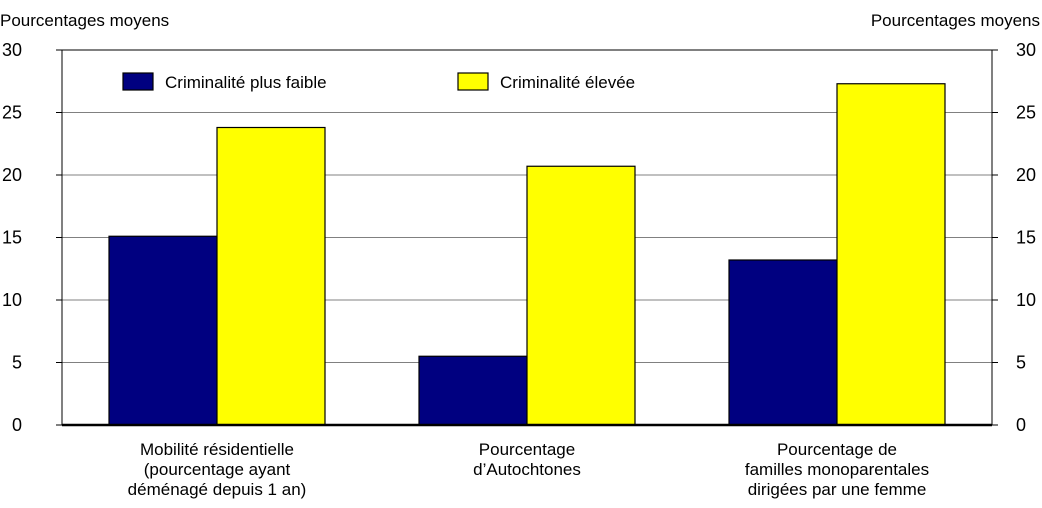  What do you see at coordinates (217, 489) in the screenshot?
I see `x-category-label: déménagé depuis 1 an)` at bounding box center [217, 489].